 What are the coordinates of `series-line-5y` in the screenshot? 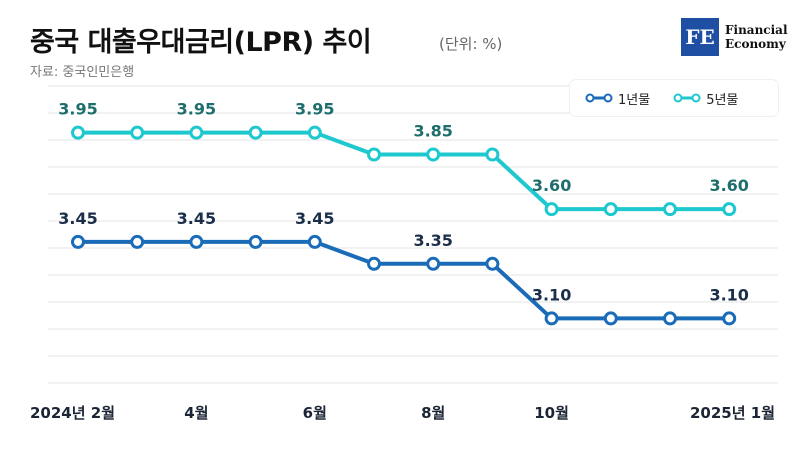 It's located at (404, 171).